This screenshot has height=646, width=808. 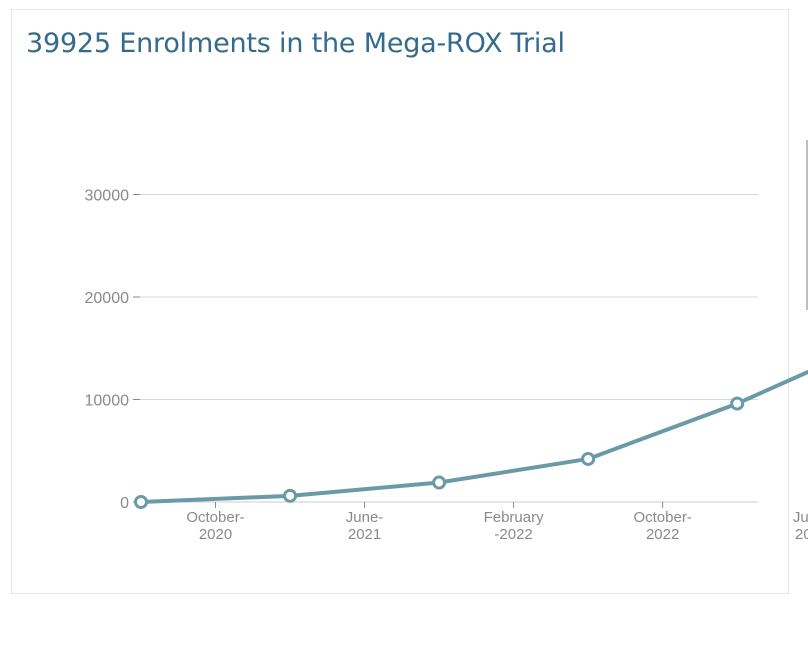 What do you see at coordinates (107, 298) in the screenshot?
I see `y-tick-label: 20000` at bounding box center [107, 298].